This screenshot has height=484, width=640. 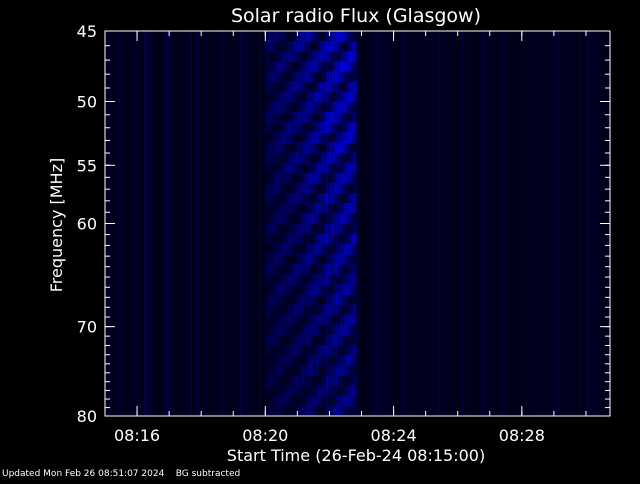 I want to click on y-tick-label: 60, so click(x=87, y=224).